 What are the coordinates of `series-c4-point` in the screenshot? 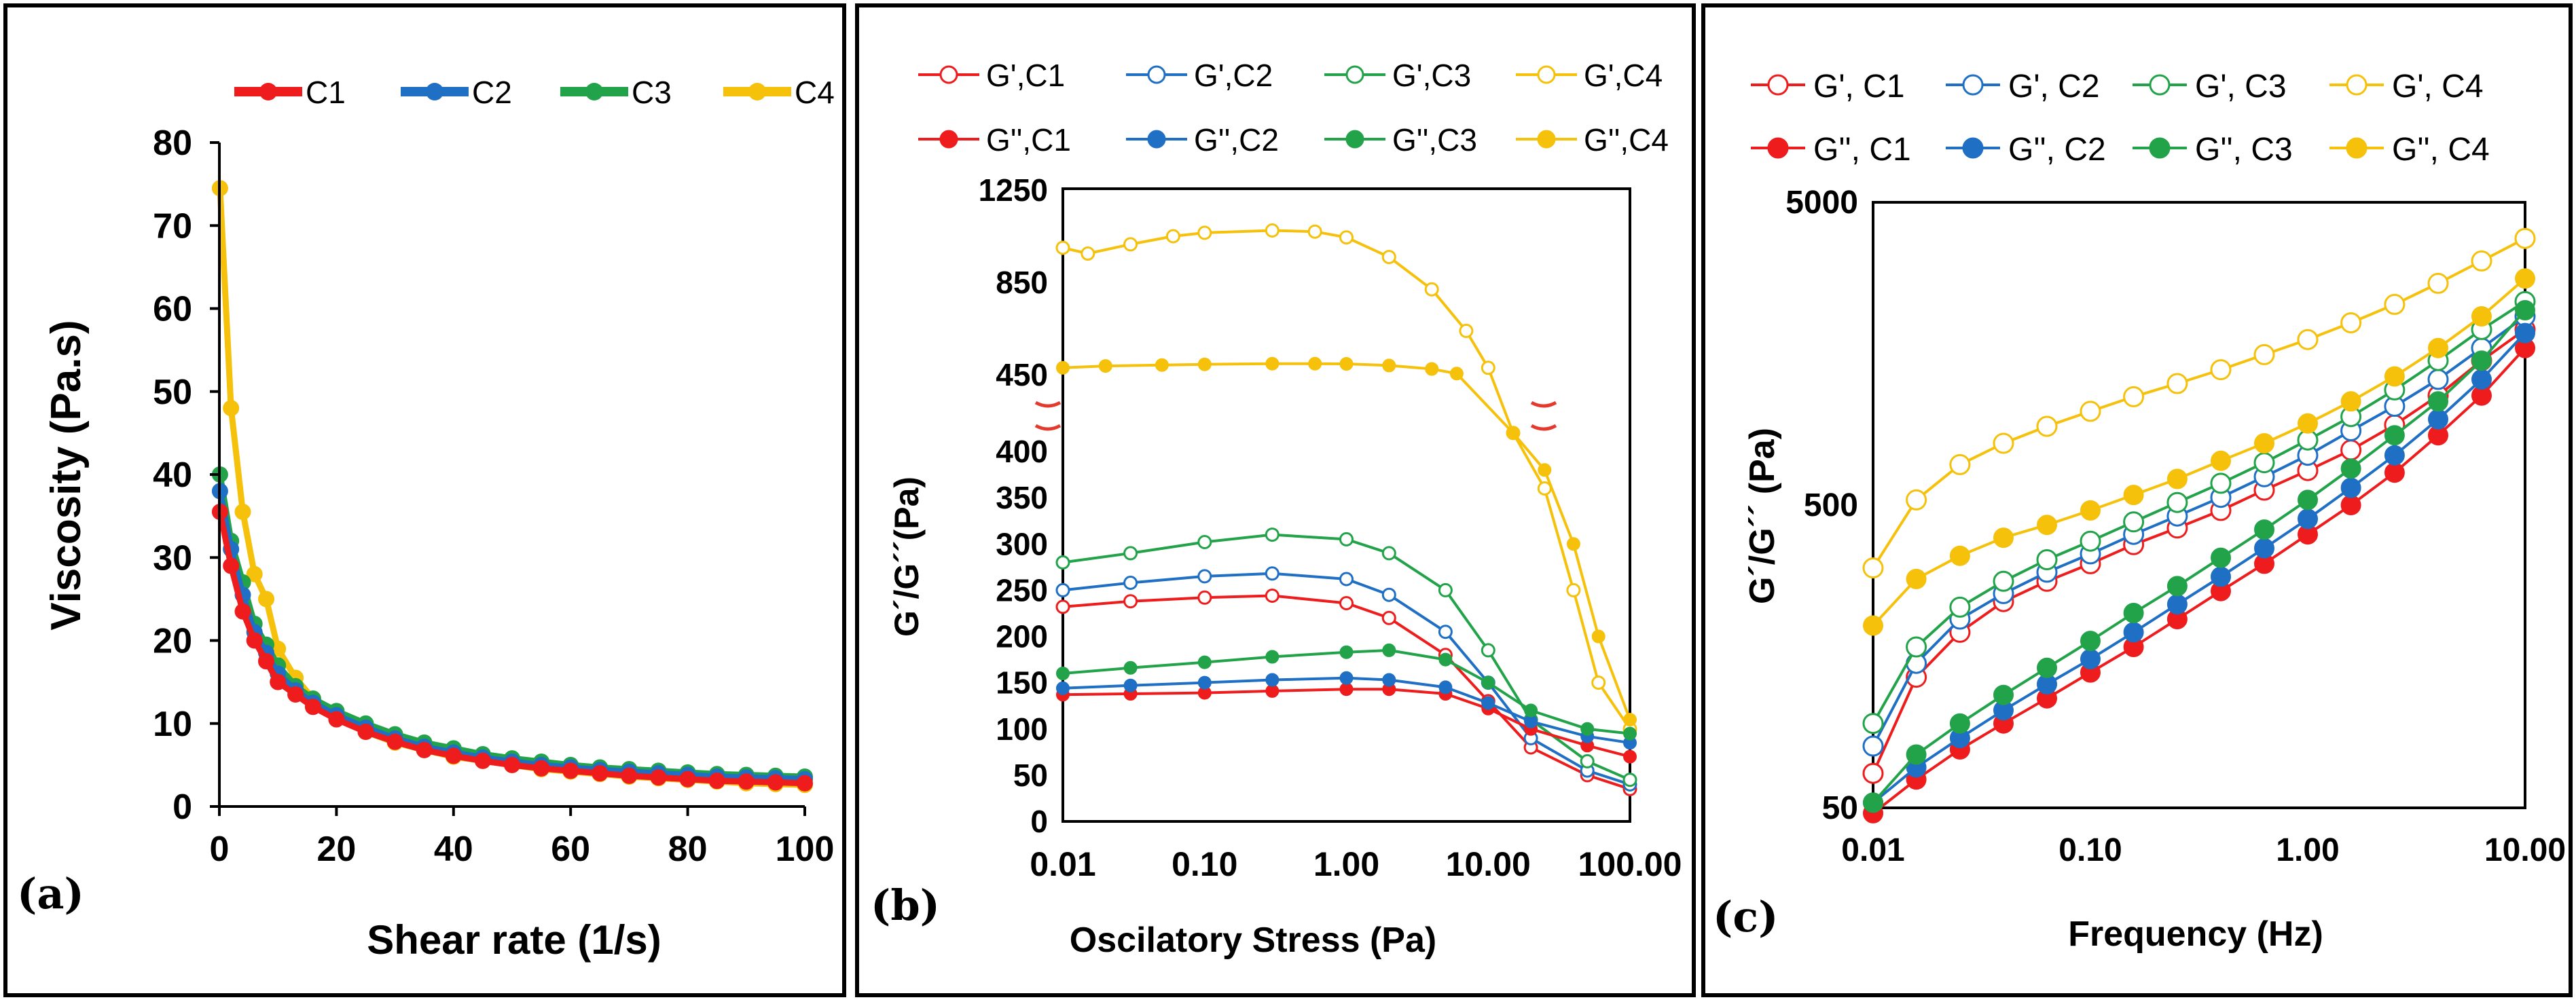 It's located at (242, 512).